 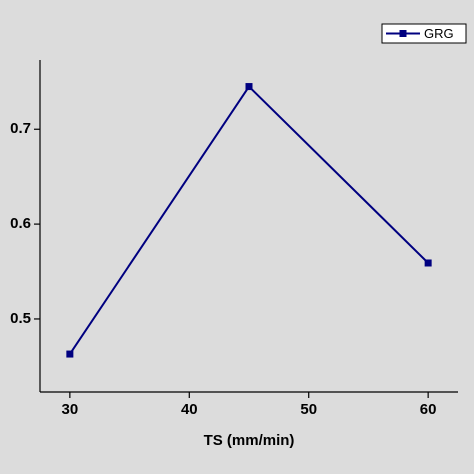 I want to click on y-tick-label: 0.6, so click(x=20, y=223).